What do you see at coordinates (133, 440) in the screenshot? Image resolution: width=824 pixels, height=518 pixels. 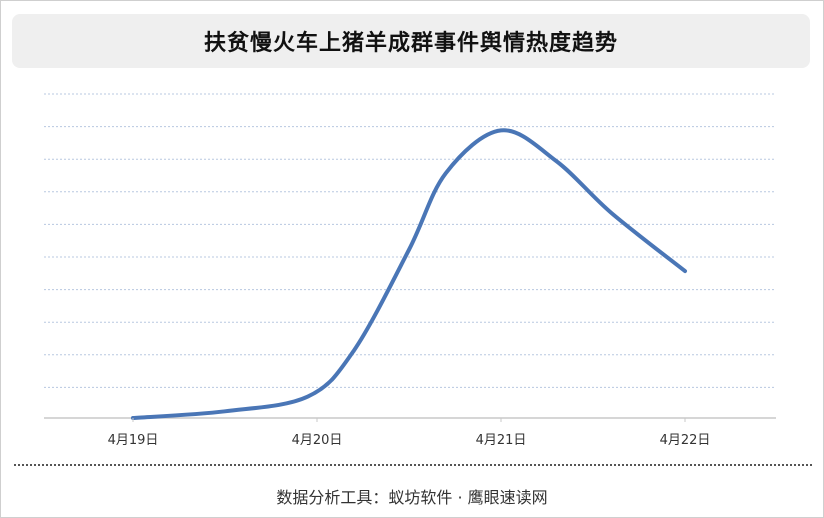 I see `x-tick-label: 4月19日` at bounding box center [133, 440].